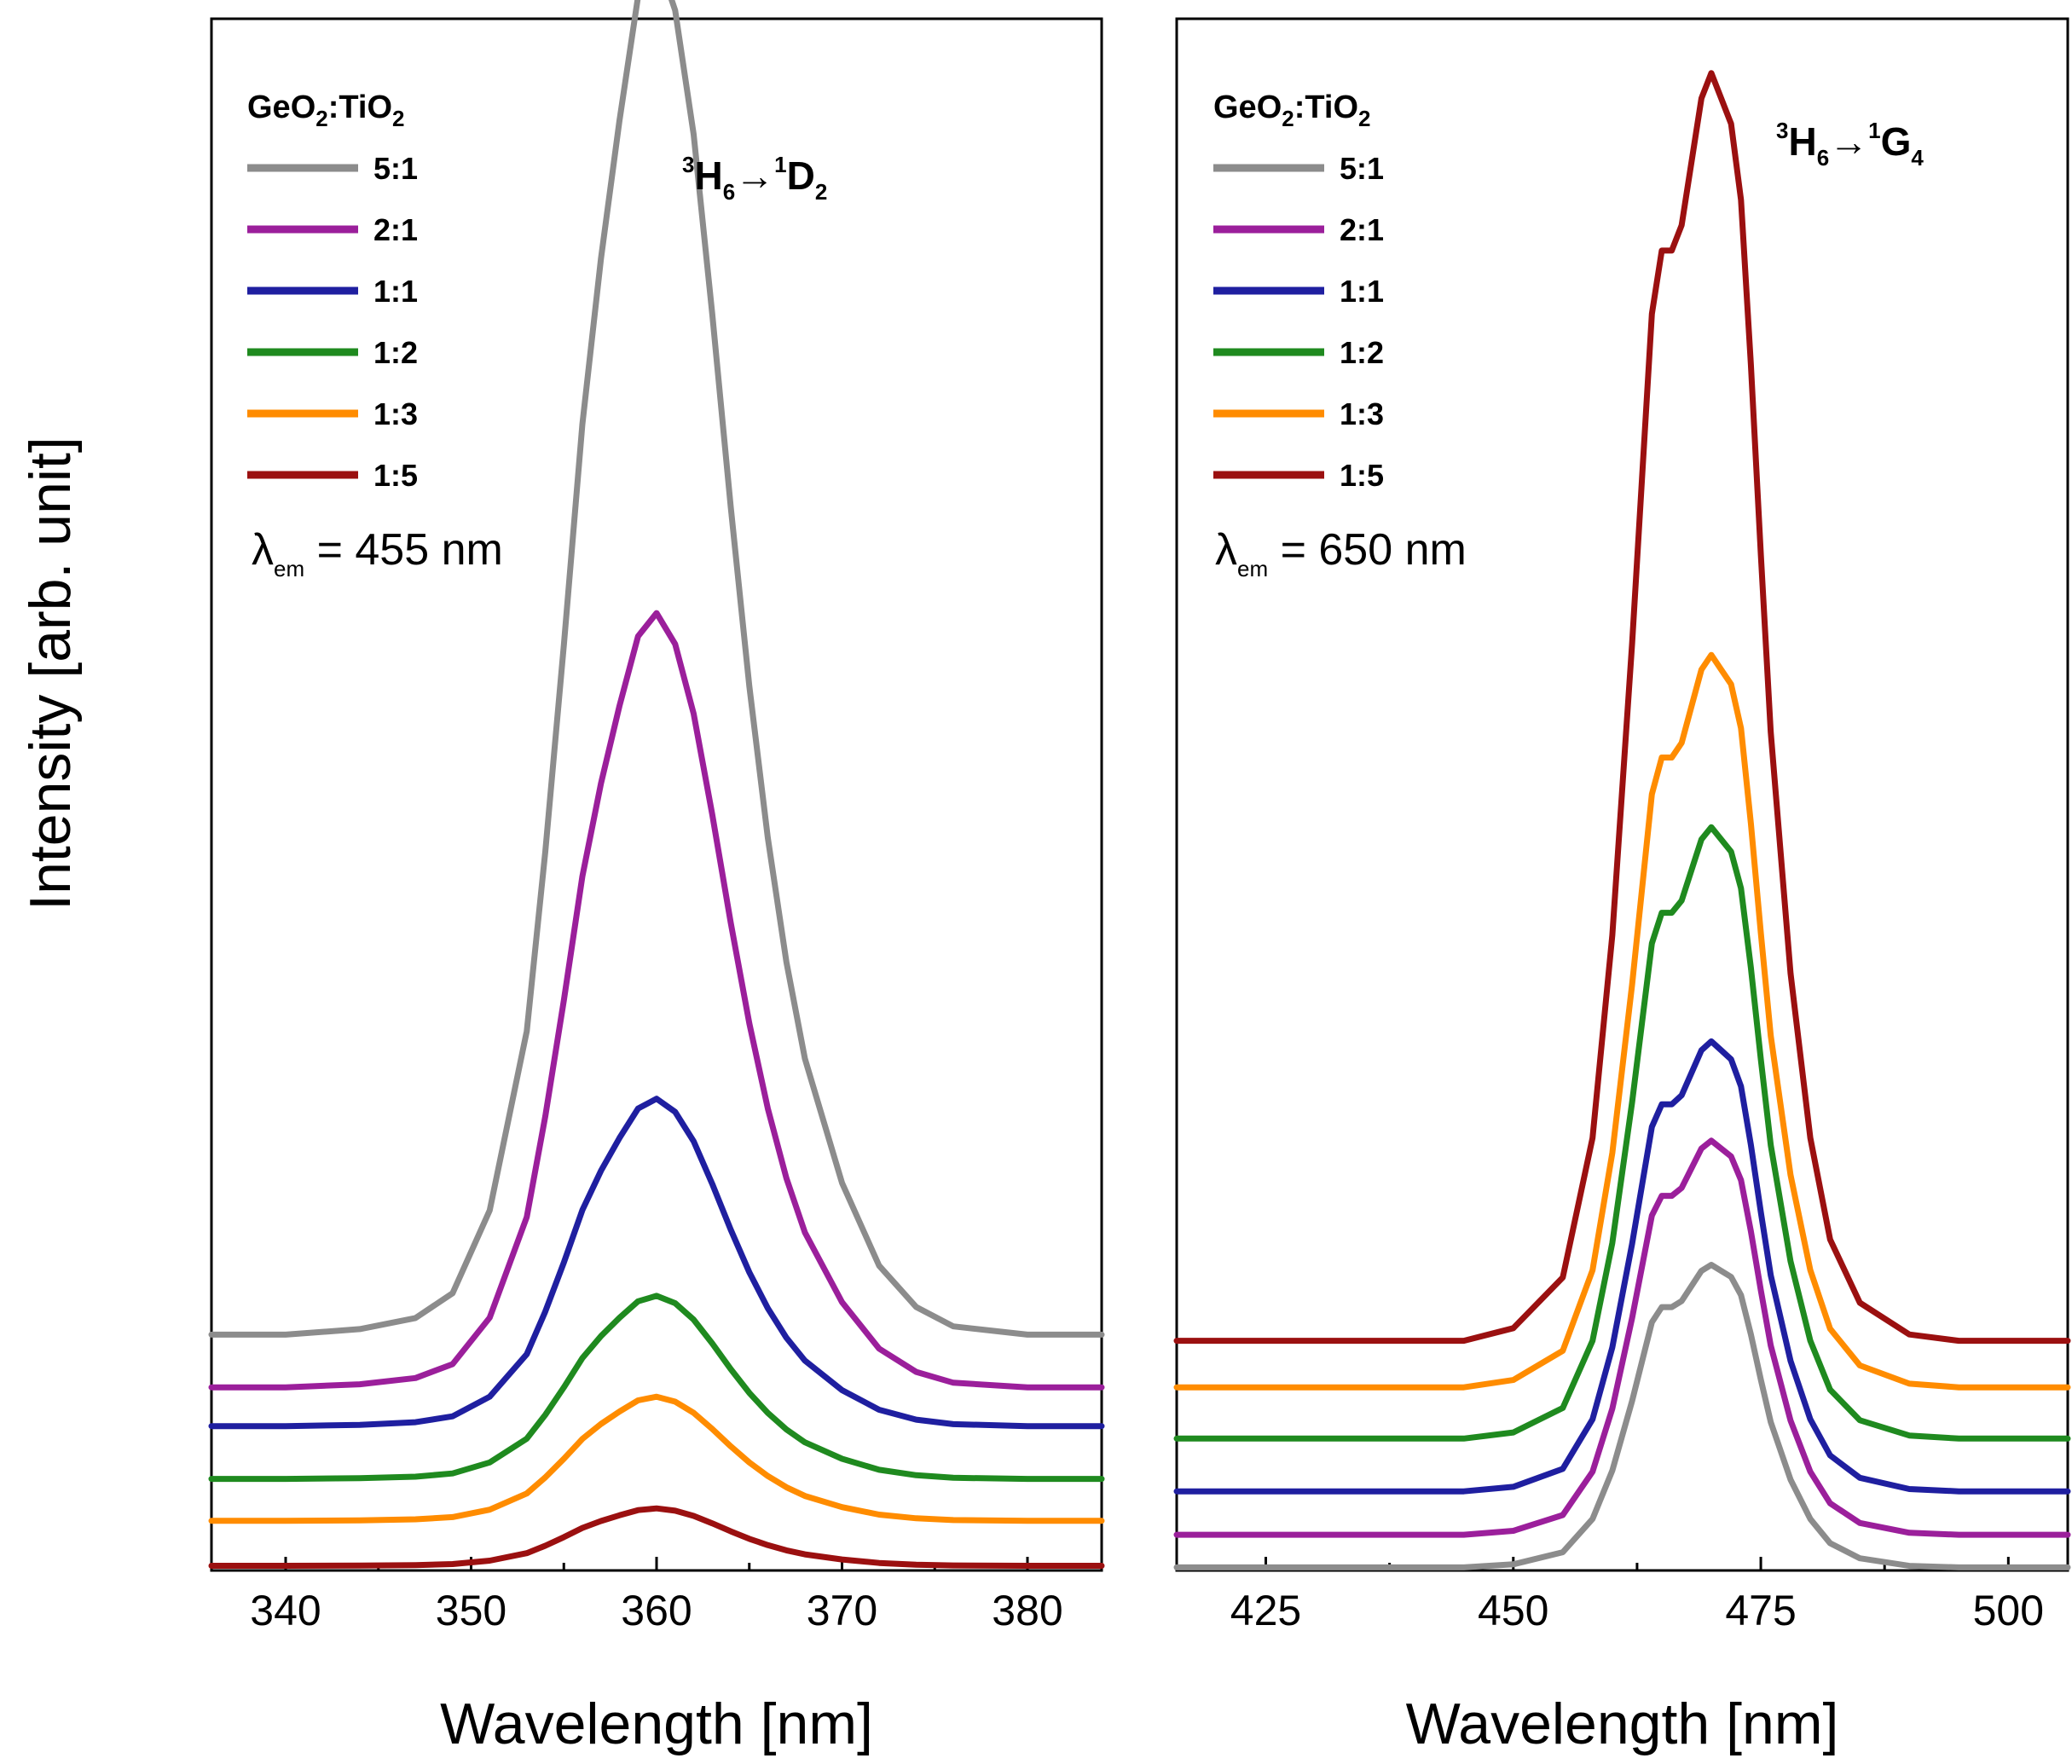 Image resolution: width=2072 pixels, height=1764 pixels. Describe the element at coordinates (1341, 553) in the screenshot. I see `excitation-annotation: λem = 650 nm` at that location.